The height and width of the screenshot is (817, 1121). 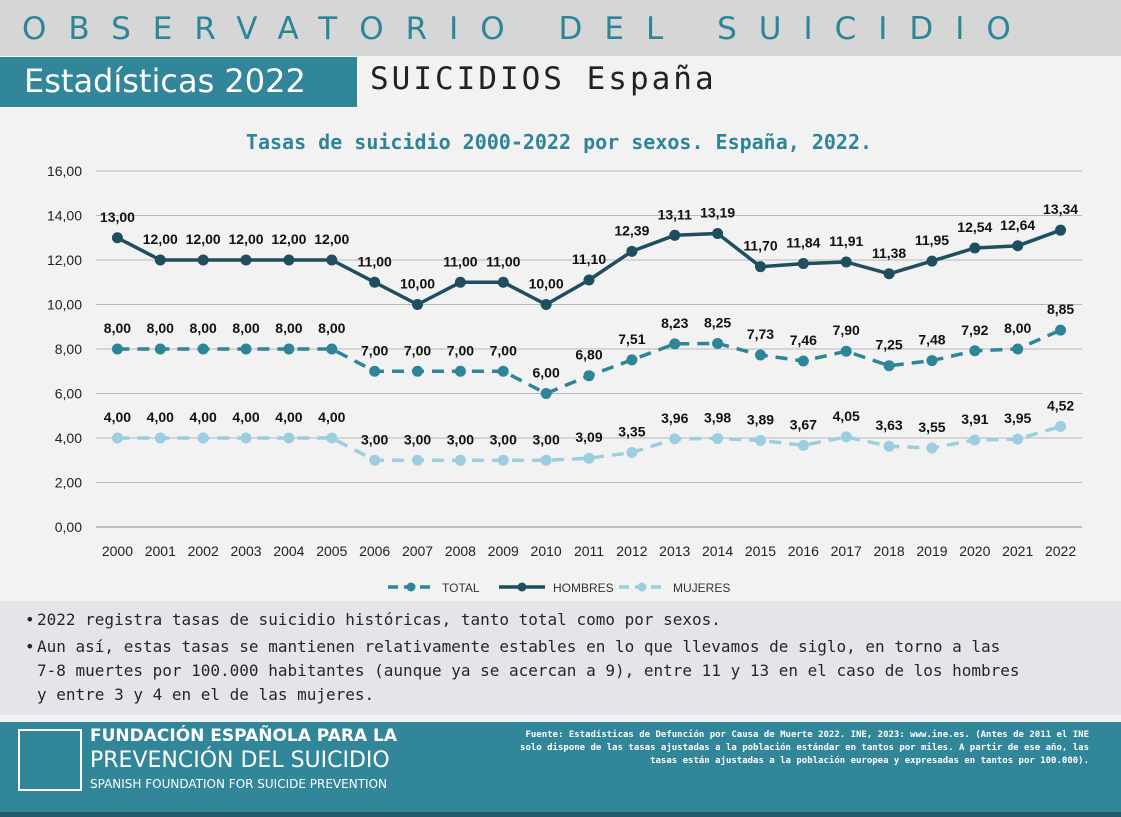 I want to click on data-label: 7,73, so click(x=760, y=334).